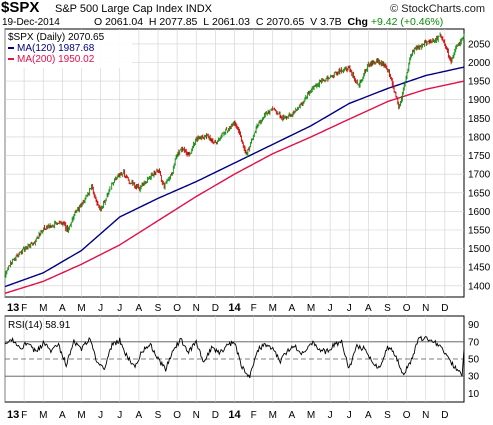 This screenshot has height=425, width=493. Describe the element at coordinates (474, 394) in the screenshot. I see `rsi-y-tick-label: 10` at that location.